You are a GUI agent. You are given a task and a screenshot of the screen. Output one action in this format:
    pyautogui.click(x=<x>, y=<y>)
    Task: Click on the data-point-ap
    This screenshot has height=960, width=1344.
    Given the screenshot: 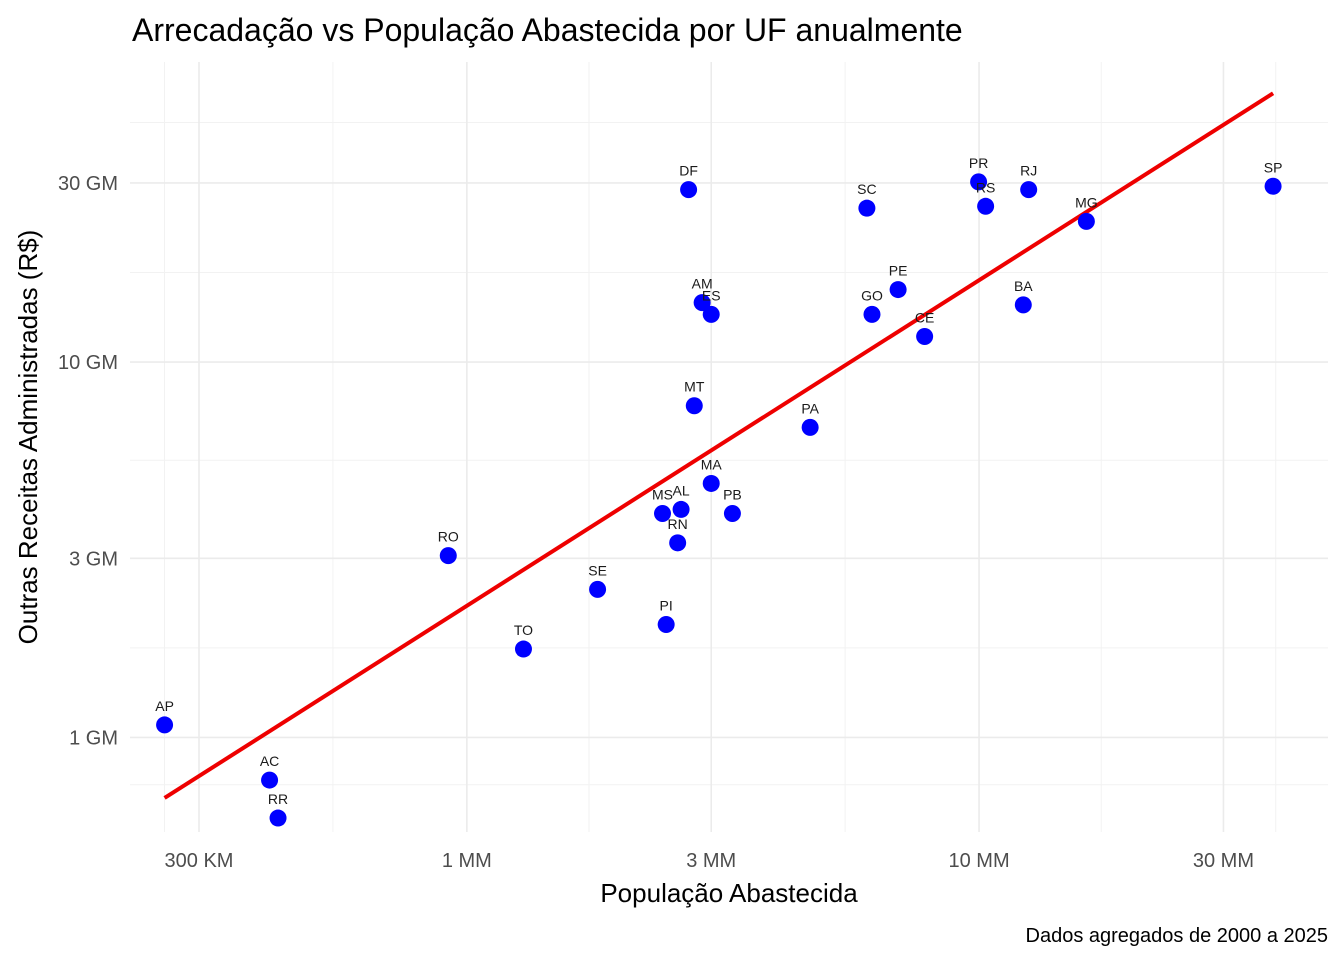 What is the action you would take?
    pyautogui.click(x=165, y=725)
    